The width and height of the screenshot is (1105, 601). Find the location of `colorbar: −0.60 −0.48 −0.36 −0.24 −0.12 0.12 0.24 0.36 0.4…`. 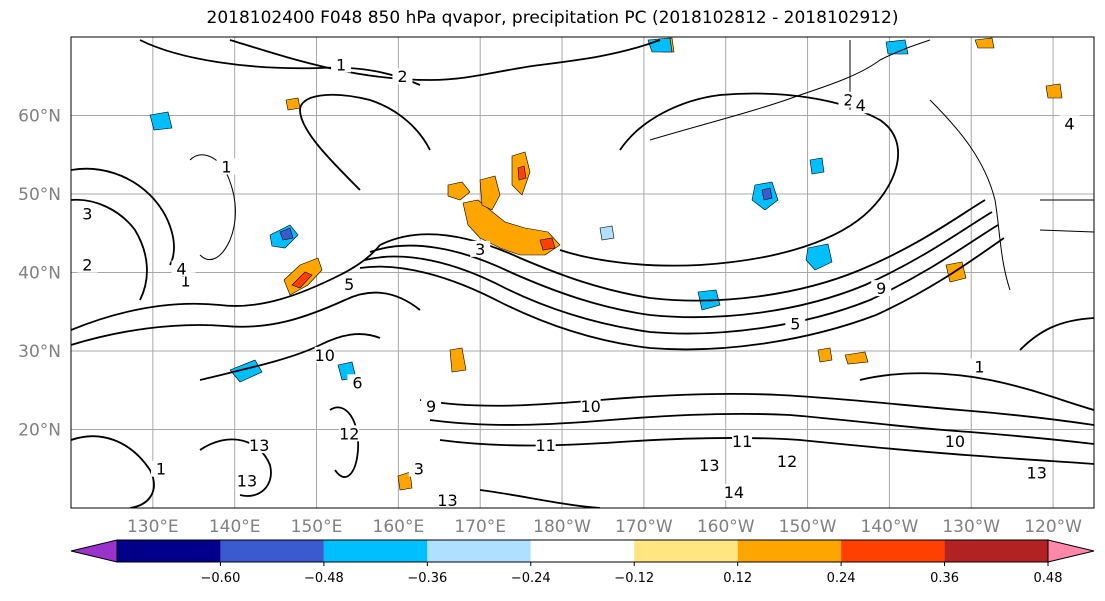

colorbar: −0.60 −0.48 −0.36 −0.24 −0.12 0.12 0.24 0.36 0.4… is located at coordinates (582, 562).